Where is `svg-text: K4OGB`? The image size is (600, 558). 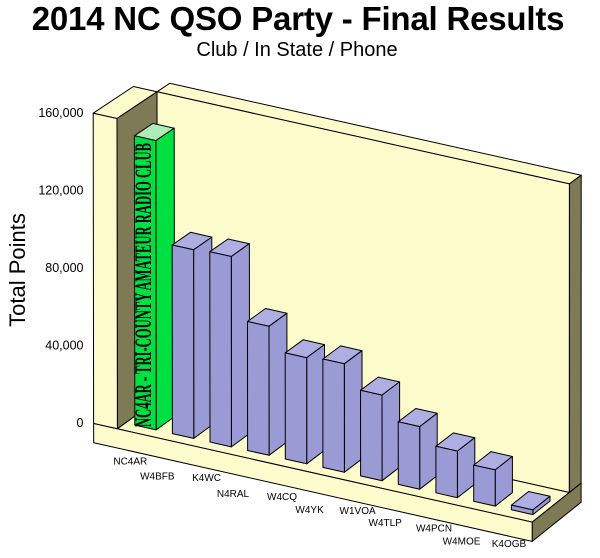 svg-text: K4OGB is located at coordinates (509, 544).